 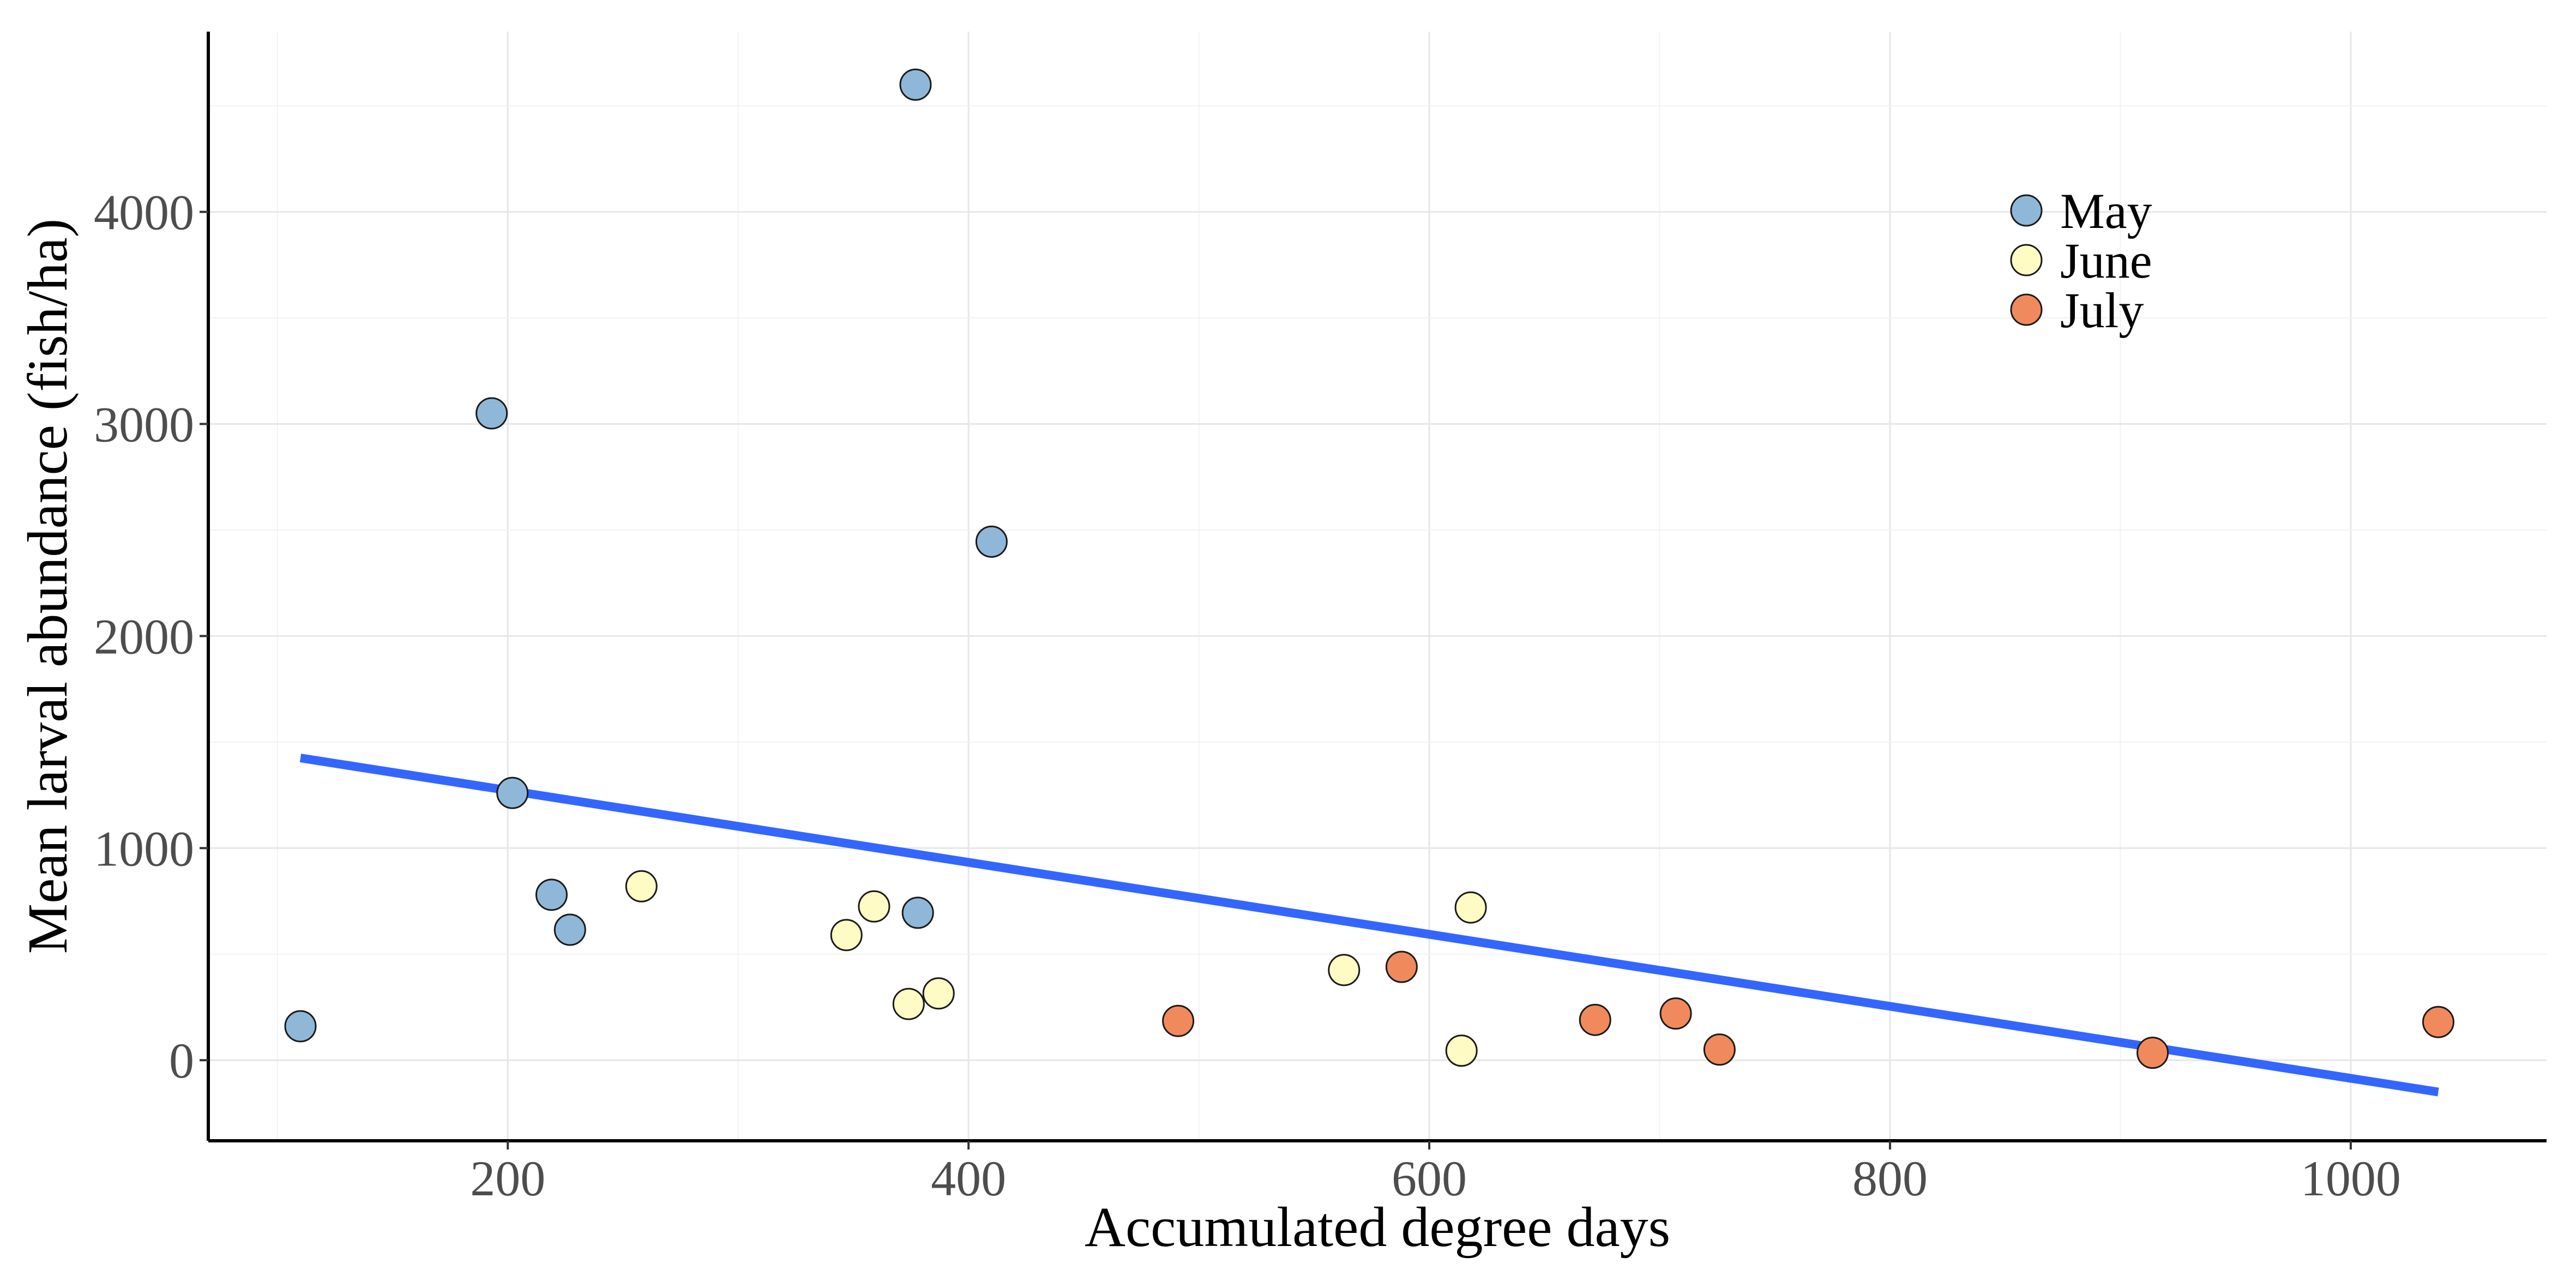 I want to click on legend-label-june: June, so click(x=2106, y=260).